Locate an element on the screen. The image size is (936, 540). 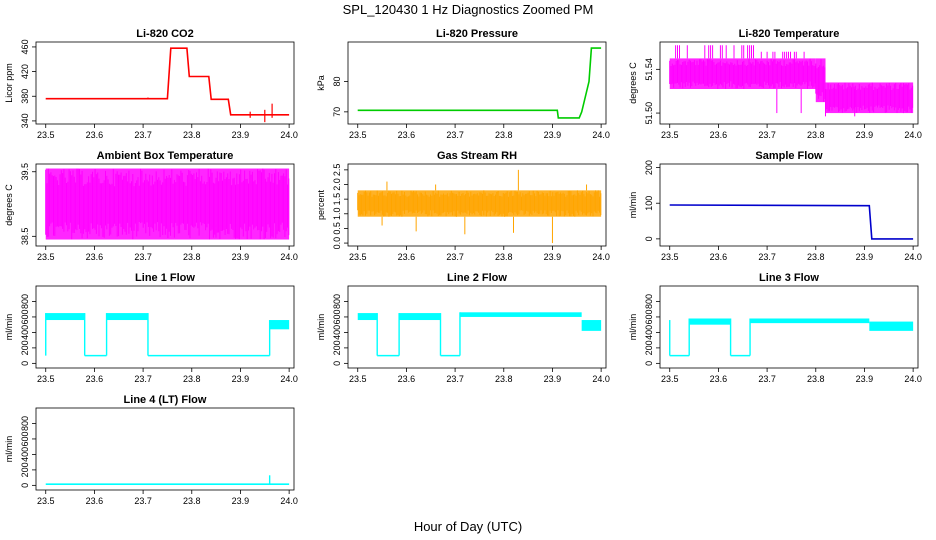
panel-title: Line 3 Flow is located at coordinates (789, 278).